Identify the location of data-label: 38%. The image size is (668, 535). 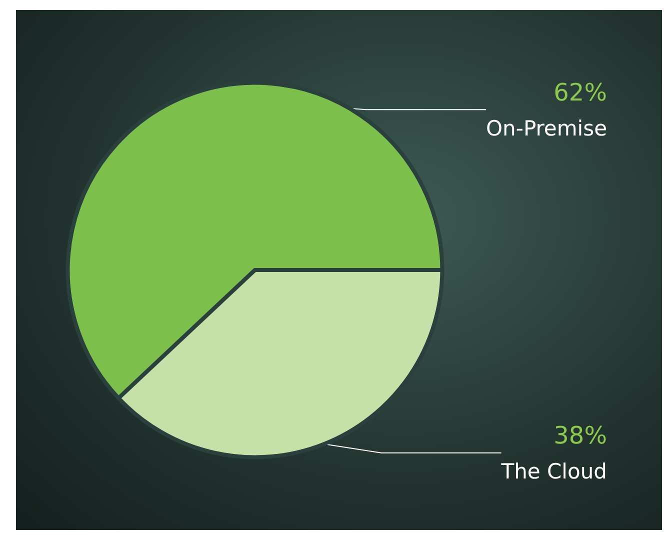
(580, 436).